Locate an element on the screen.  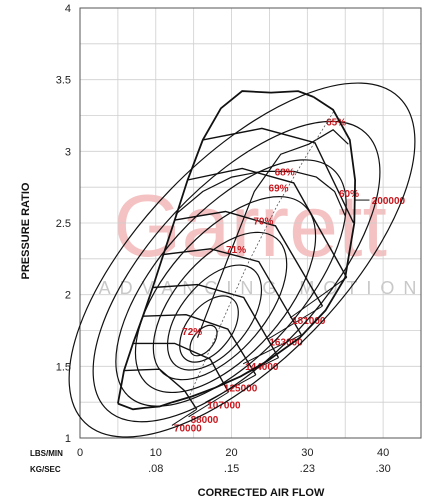
speed-label: 88000 is located at coordinates (205, 420).